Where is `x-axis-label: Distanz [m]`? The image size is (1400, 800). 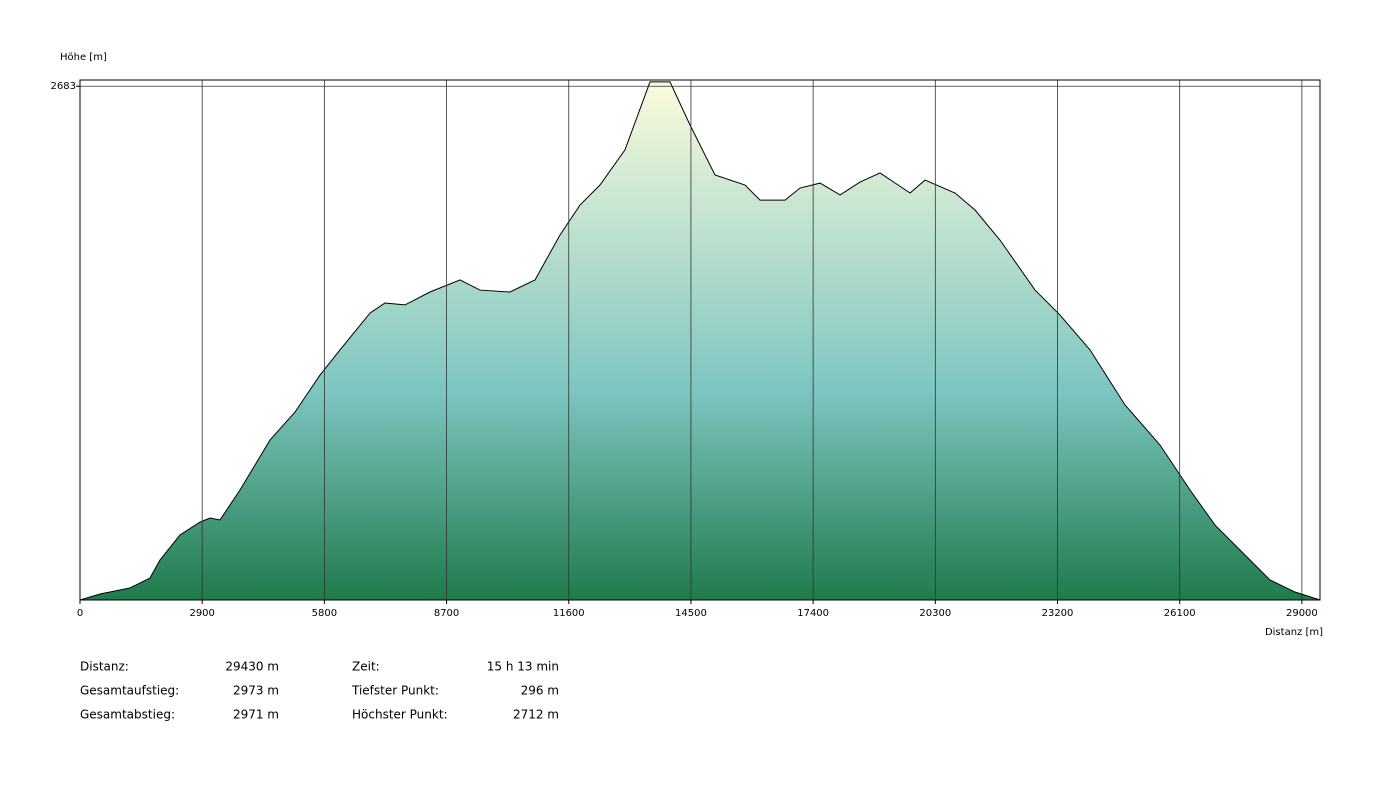 x-axis-label: Distanz [m] is located at coordinates (1294, 632).